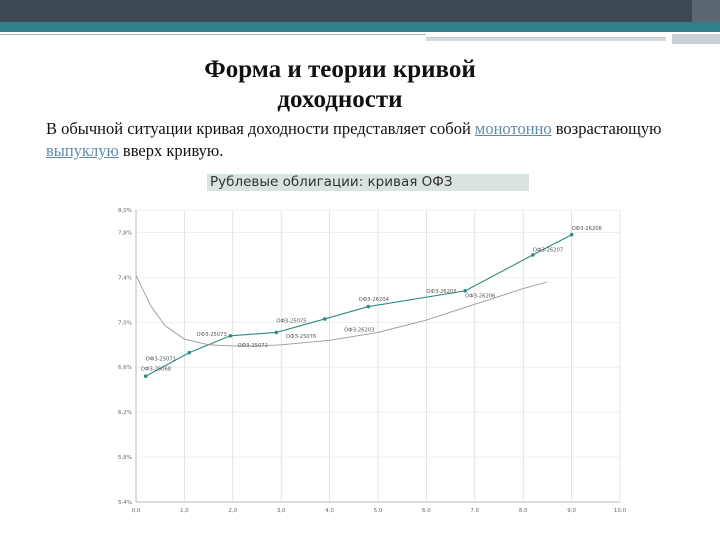  Describe the element at coordinates (125, 413) in the screenshot. I see `y-tick-label: 6,2%` at that location.